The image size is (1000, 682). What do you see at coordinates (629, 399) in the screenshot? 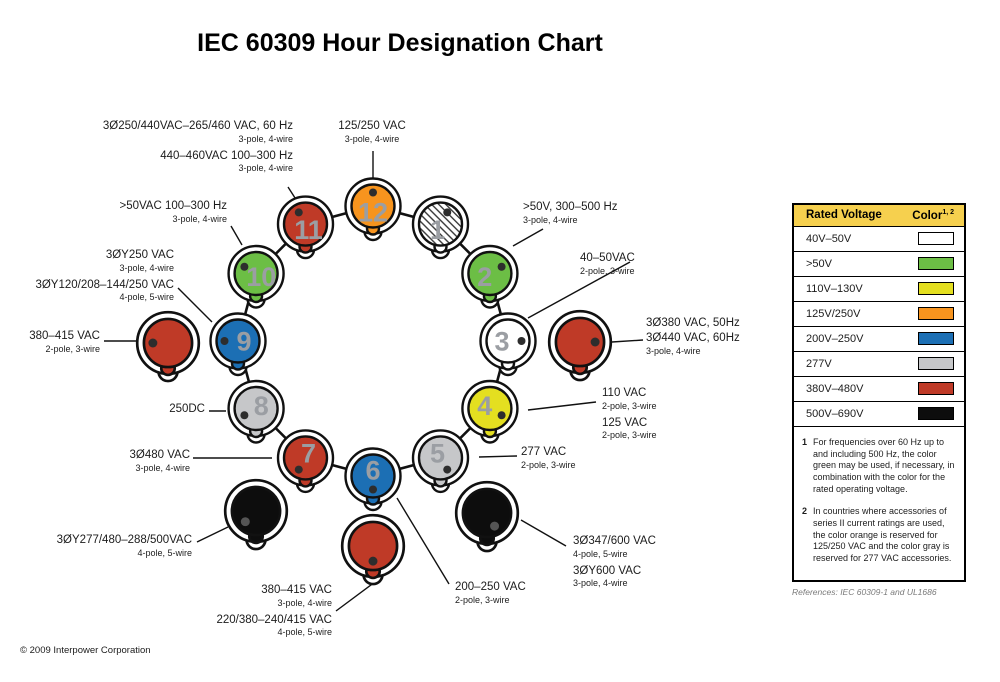
I see `label-row: 110 VAC 2-pole, 3-wire` at bounding box center [629, 399].